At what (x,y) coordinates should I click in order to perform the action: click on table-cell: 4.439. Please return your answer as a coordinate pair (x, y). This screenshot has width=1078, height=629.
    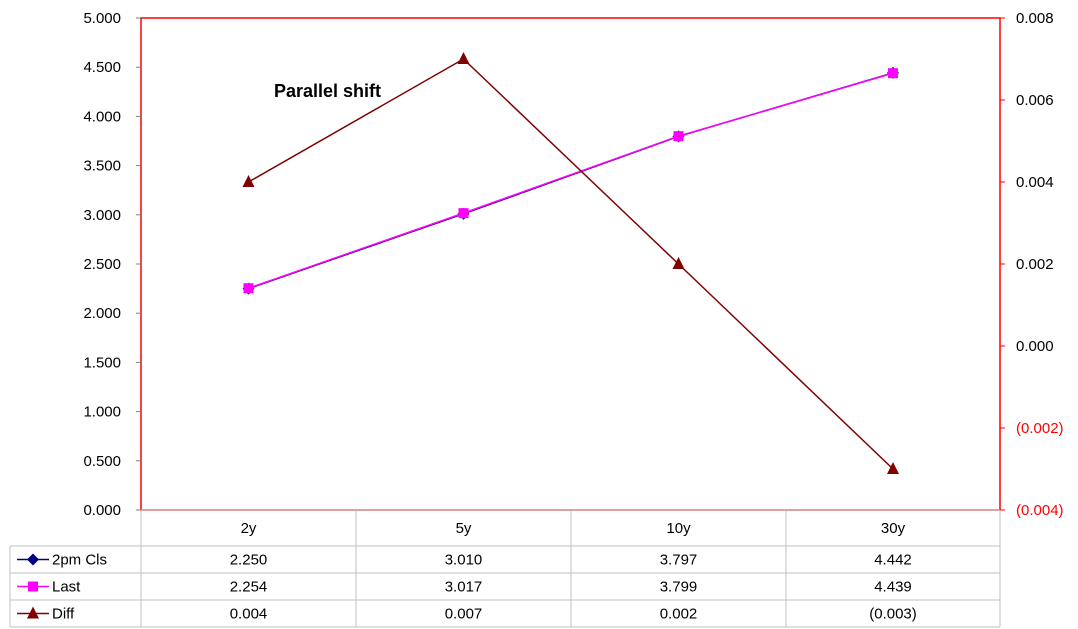
    Looking at the image, I should click on (893, 587).